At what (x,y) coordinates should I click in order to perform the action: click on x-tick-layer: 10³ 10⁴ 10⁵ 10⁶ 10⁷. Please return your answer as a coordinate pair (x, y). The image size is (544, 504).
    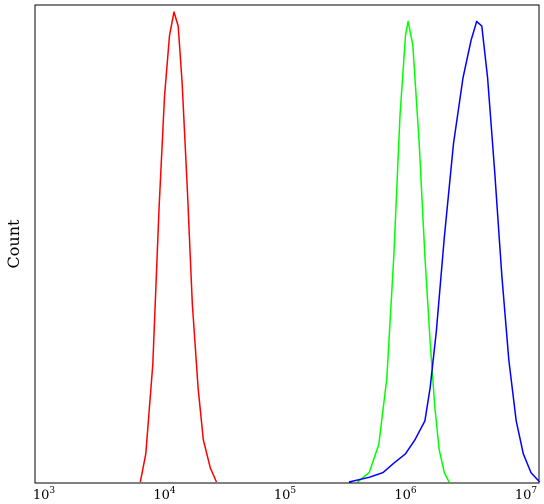
    Looking at the image, I should click on (285, 494).